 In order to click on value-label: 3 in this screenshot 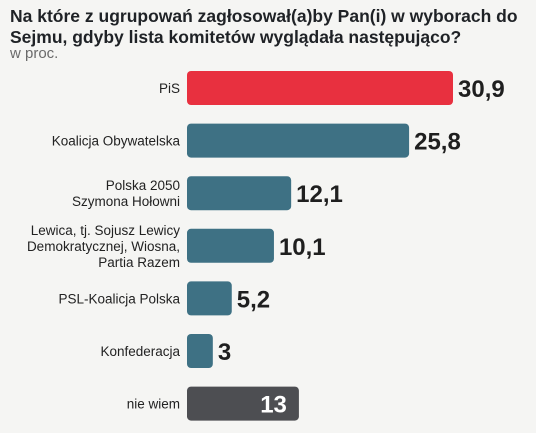, I will do `click(224, 352)`.